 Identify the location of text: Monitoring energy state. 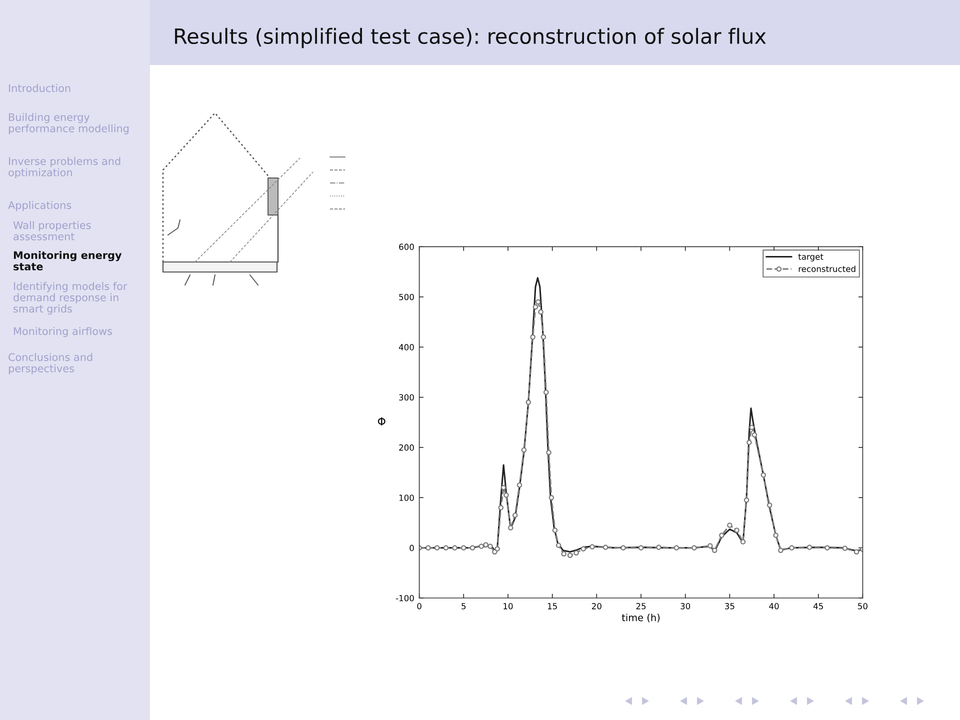
(68, 260).